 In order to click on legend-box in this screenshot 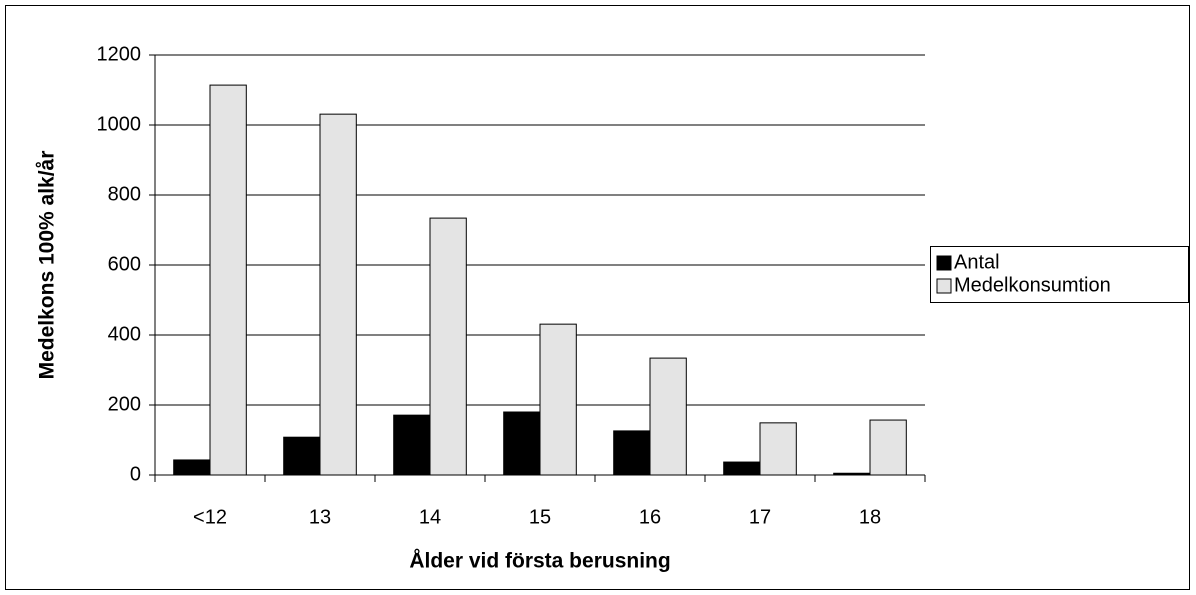, I will do `click(1059, 274)`.